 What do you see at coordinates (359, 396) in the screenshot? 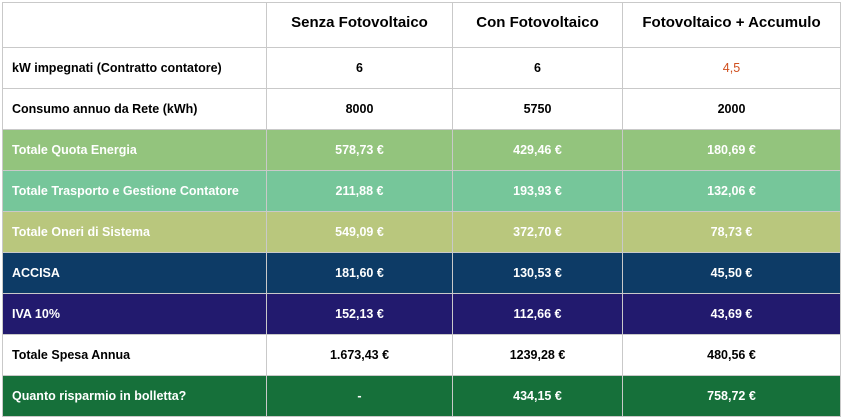
I see `table-cell: -` at bounding box center [359, 396].